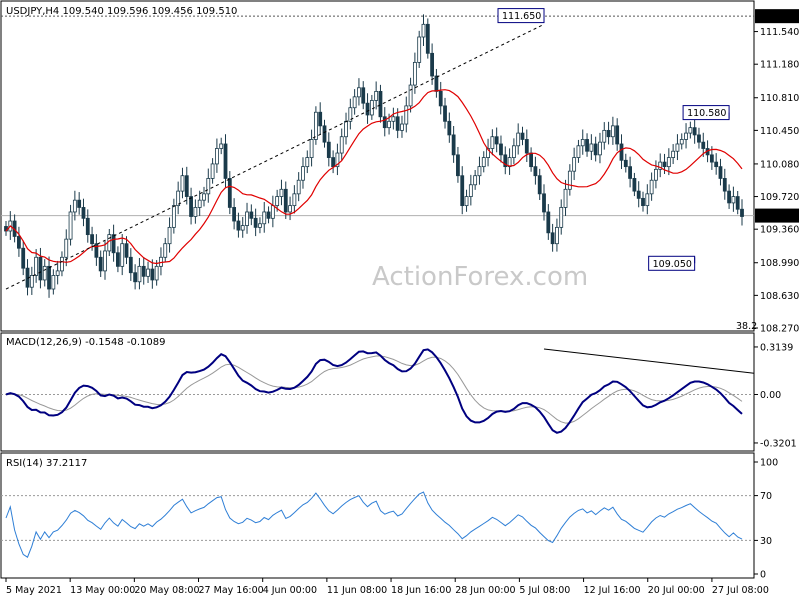  Describe the element at coordinates (769, 463) in the screenshot. I see `rsi-tick-label: 100` at that location.